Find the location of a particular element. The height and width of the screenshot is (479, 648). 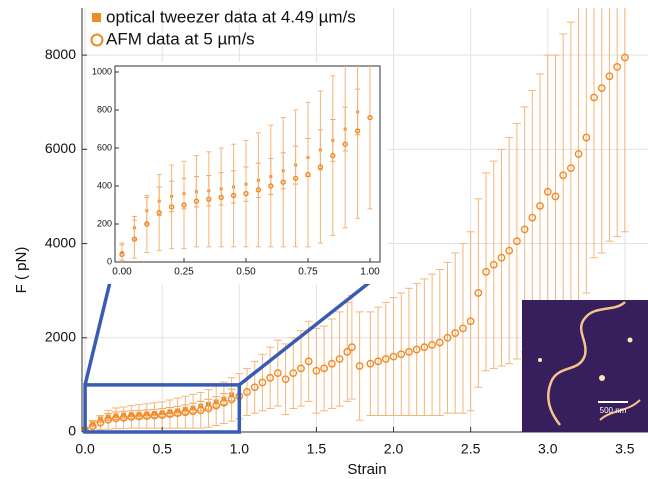

y-tick-label: 6000 is located at coordinates (60, 148).